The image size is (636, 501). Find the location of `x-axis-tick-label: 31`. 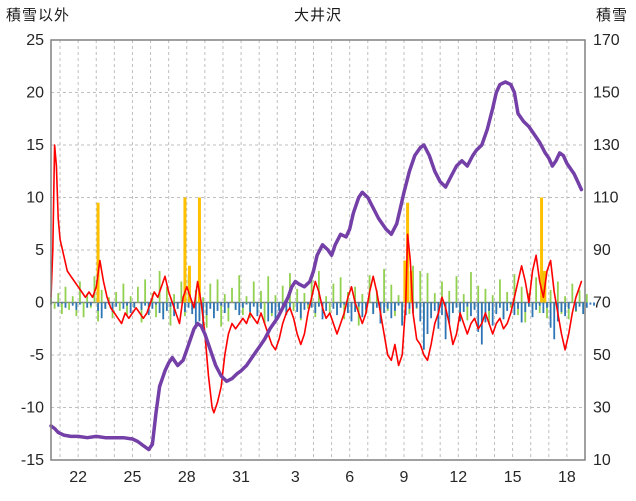

x-axis-tick-label: 31 is located at coordinates (241, 477).